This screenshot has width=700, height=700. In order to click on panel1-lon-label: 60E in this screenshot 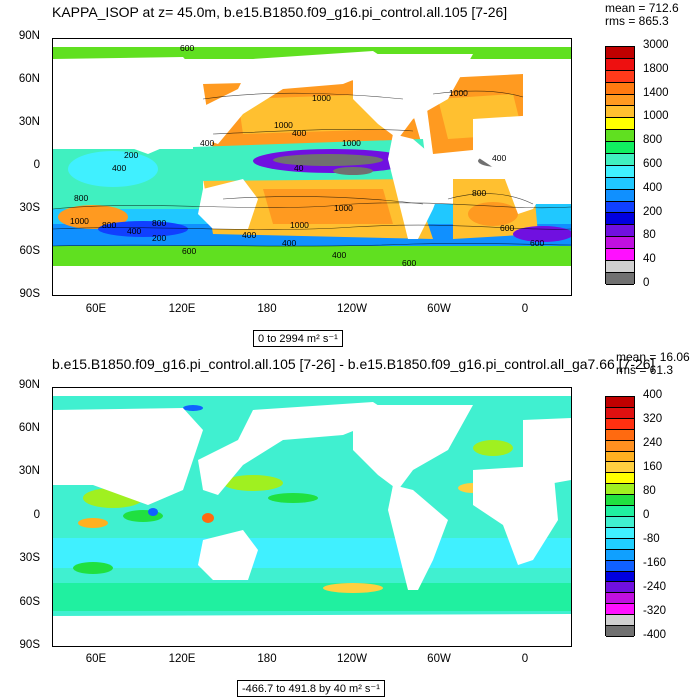, I will do `click(96, 309)`.